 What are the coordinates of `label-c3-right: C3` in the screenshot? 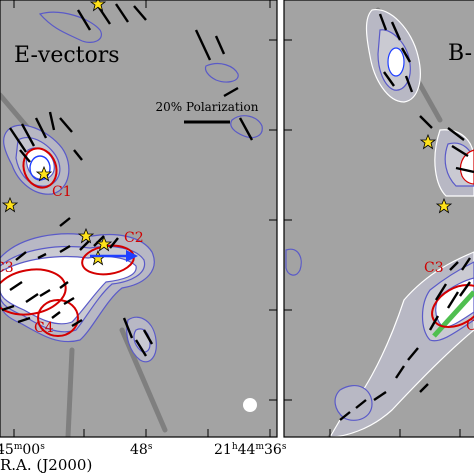 It's located at (434, 268).